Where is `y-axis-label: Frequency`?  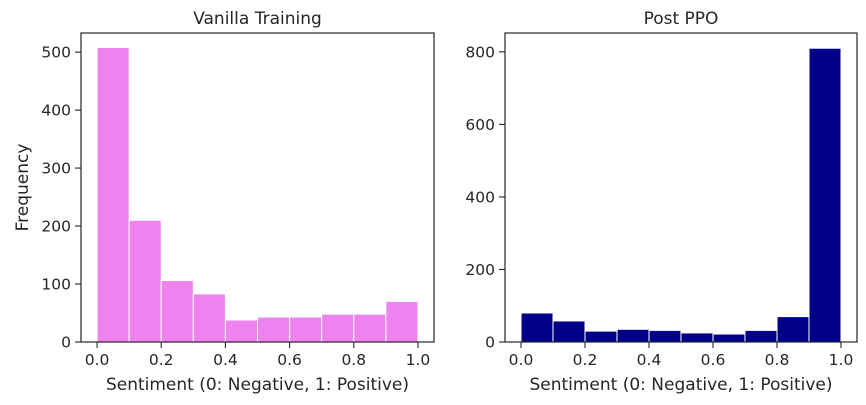 y-axis-label: Frequency is located at coordinates (23, 188).